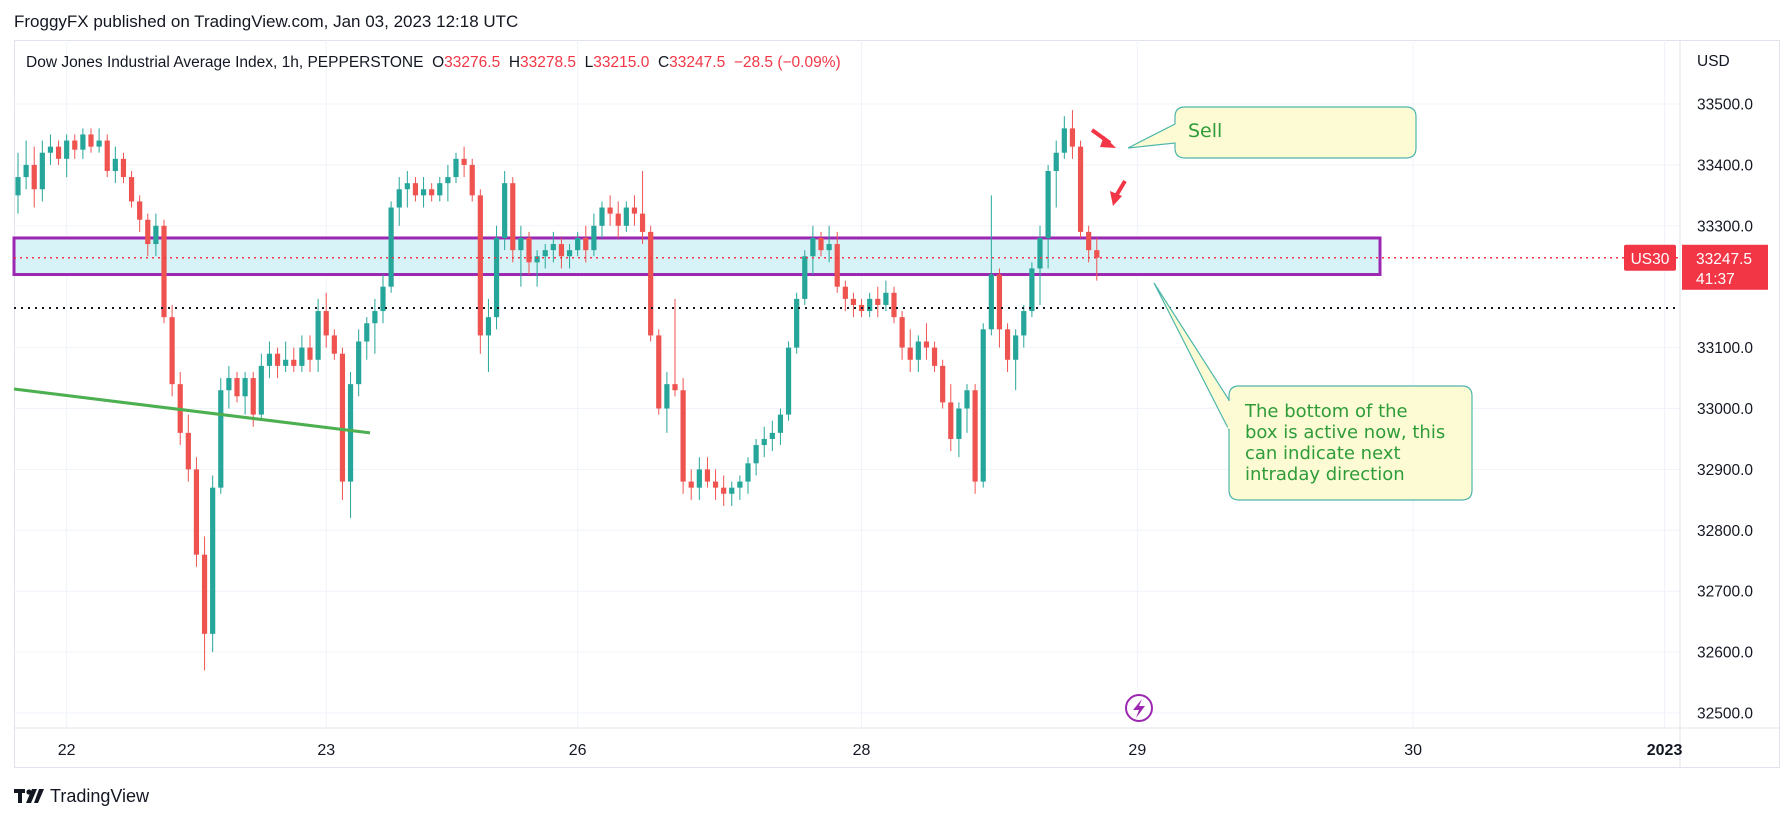  What do you see at coordinates (192, 411) in the screenshot?
I see `trendline` at bounding box center [192, 411].